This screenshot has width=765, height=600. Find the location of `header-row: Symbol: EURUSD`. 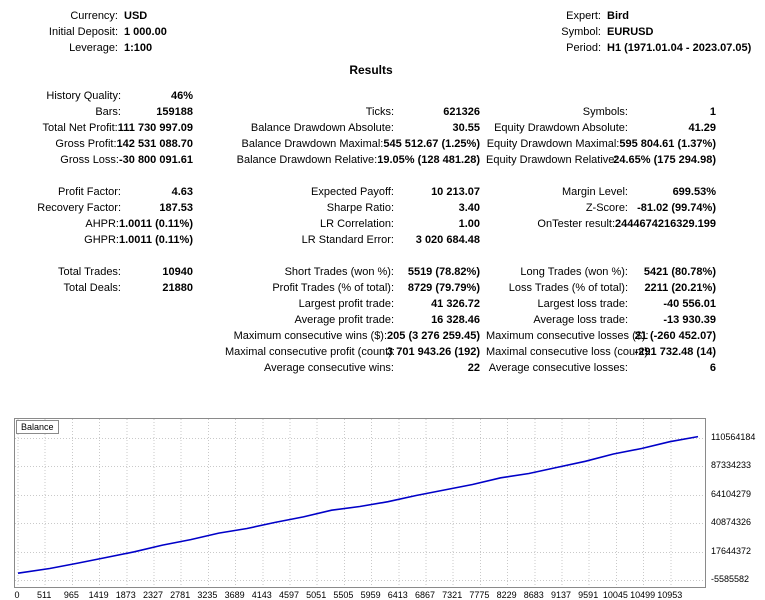

header-row: Symbol: EURUSD is located at coordinates (621, 32).